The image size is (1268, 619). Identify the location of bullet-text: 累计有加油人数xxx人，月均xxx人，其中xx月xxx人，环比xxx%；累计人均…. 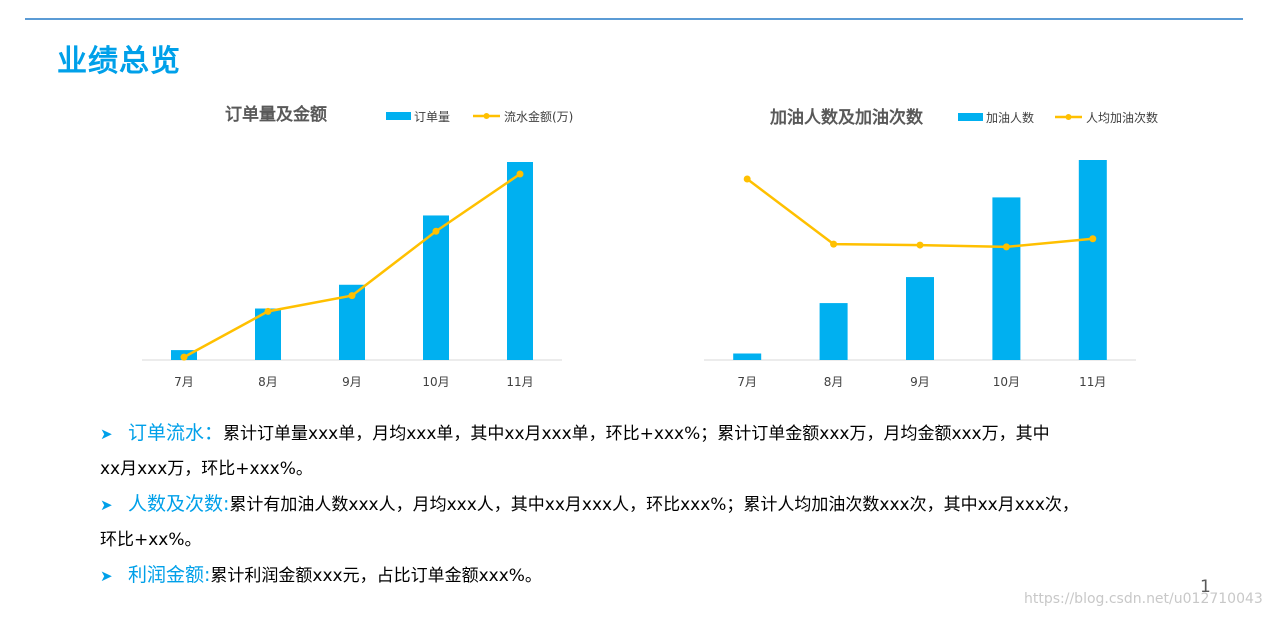
(654, 505).